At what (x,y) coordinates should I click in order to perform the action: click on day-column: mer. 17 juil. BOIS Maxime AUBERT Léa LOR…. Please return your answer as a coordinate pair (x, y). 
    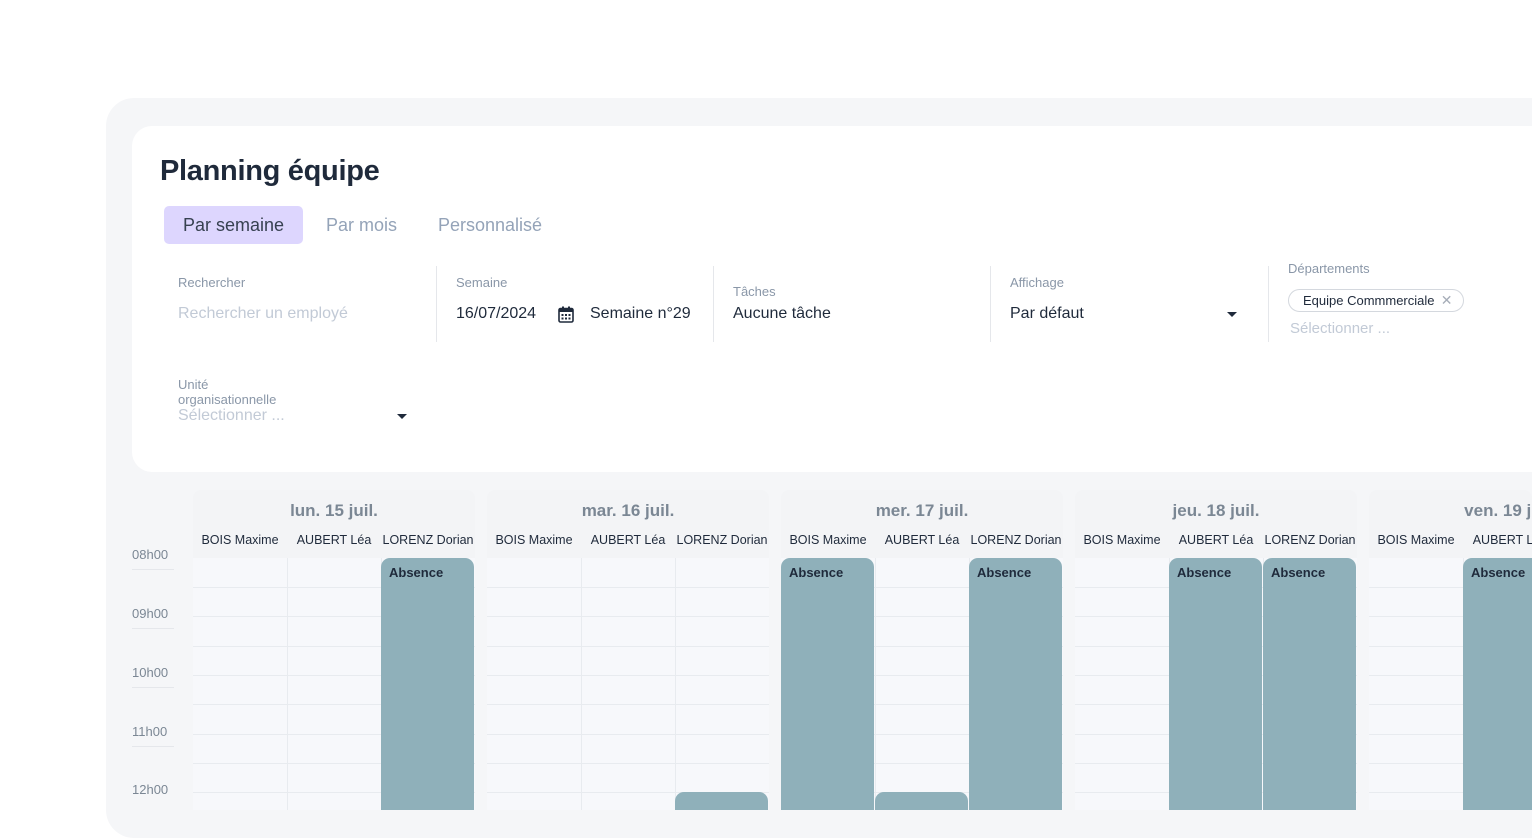
    Looking at the image, I should click on (922, 650).